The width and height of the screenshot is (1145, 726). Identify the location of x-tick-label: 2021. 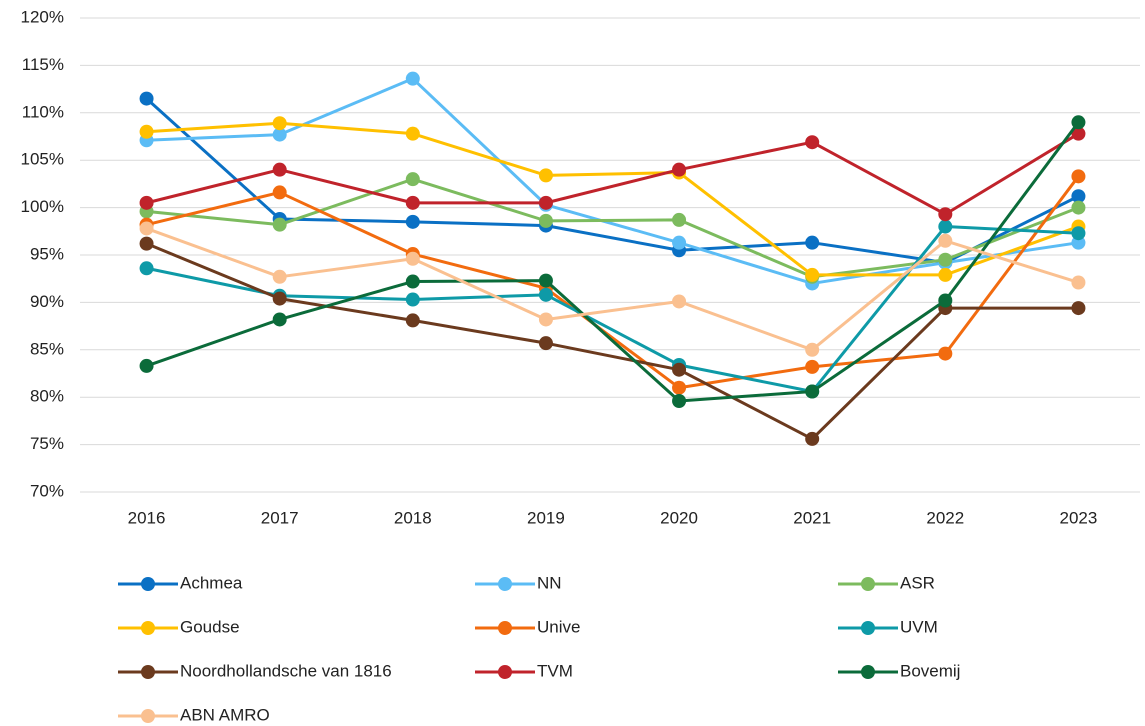
(812, 517).